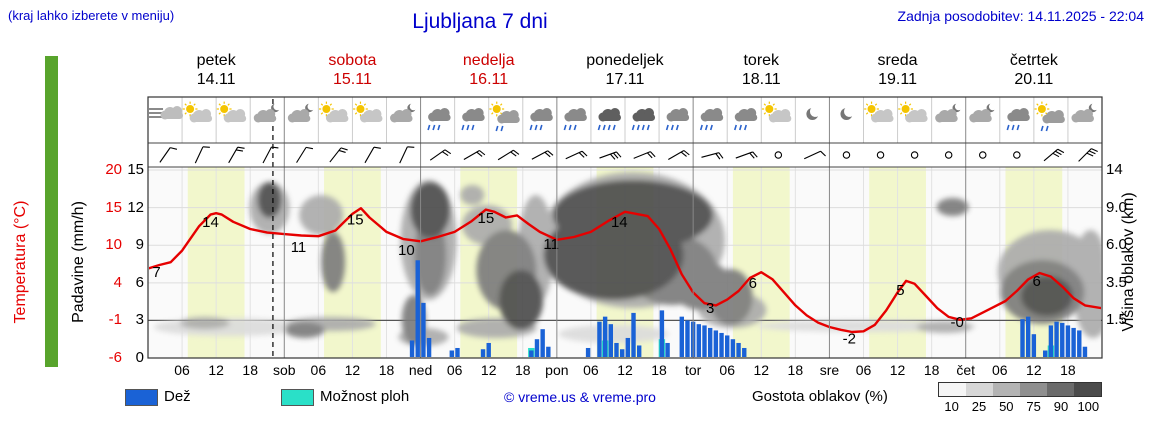 The width and height of the screenshot is (1152, 443). Describe the element at coordinates (177, 396) in the screenshot. I see `rain-legend-label: Dež` at that location.